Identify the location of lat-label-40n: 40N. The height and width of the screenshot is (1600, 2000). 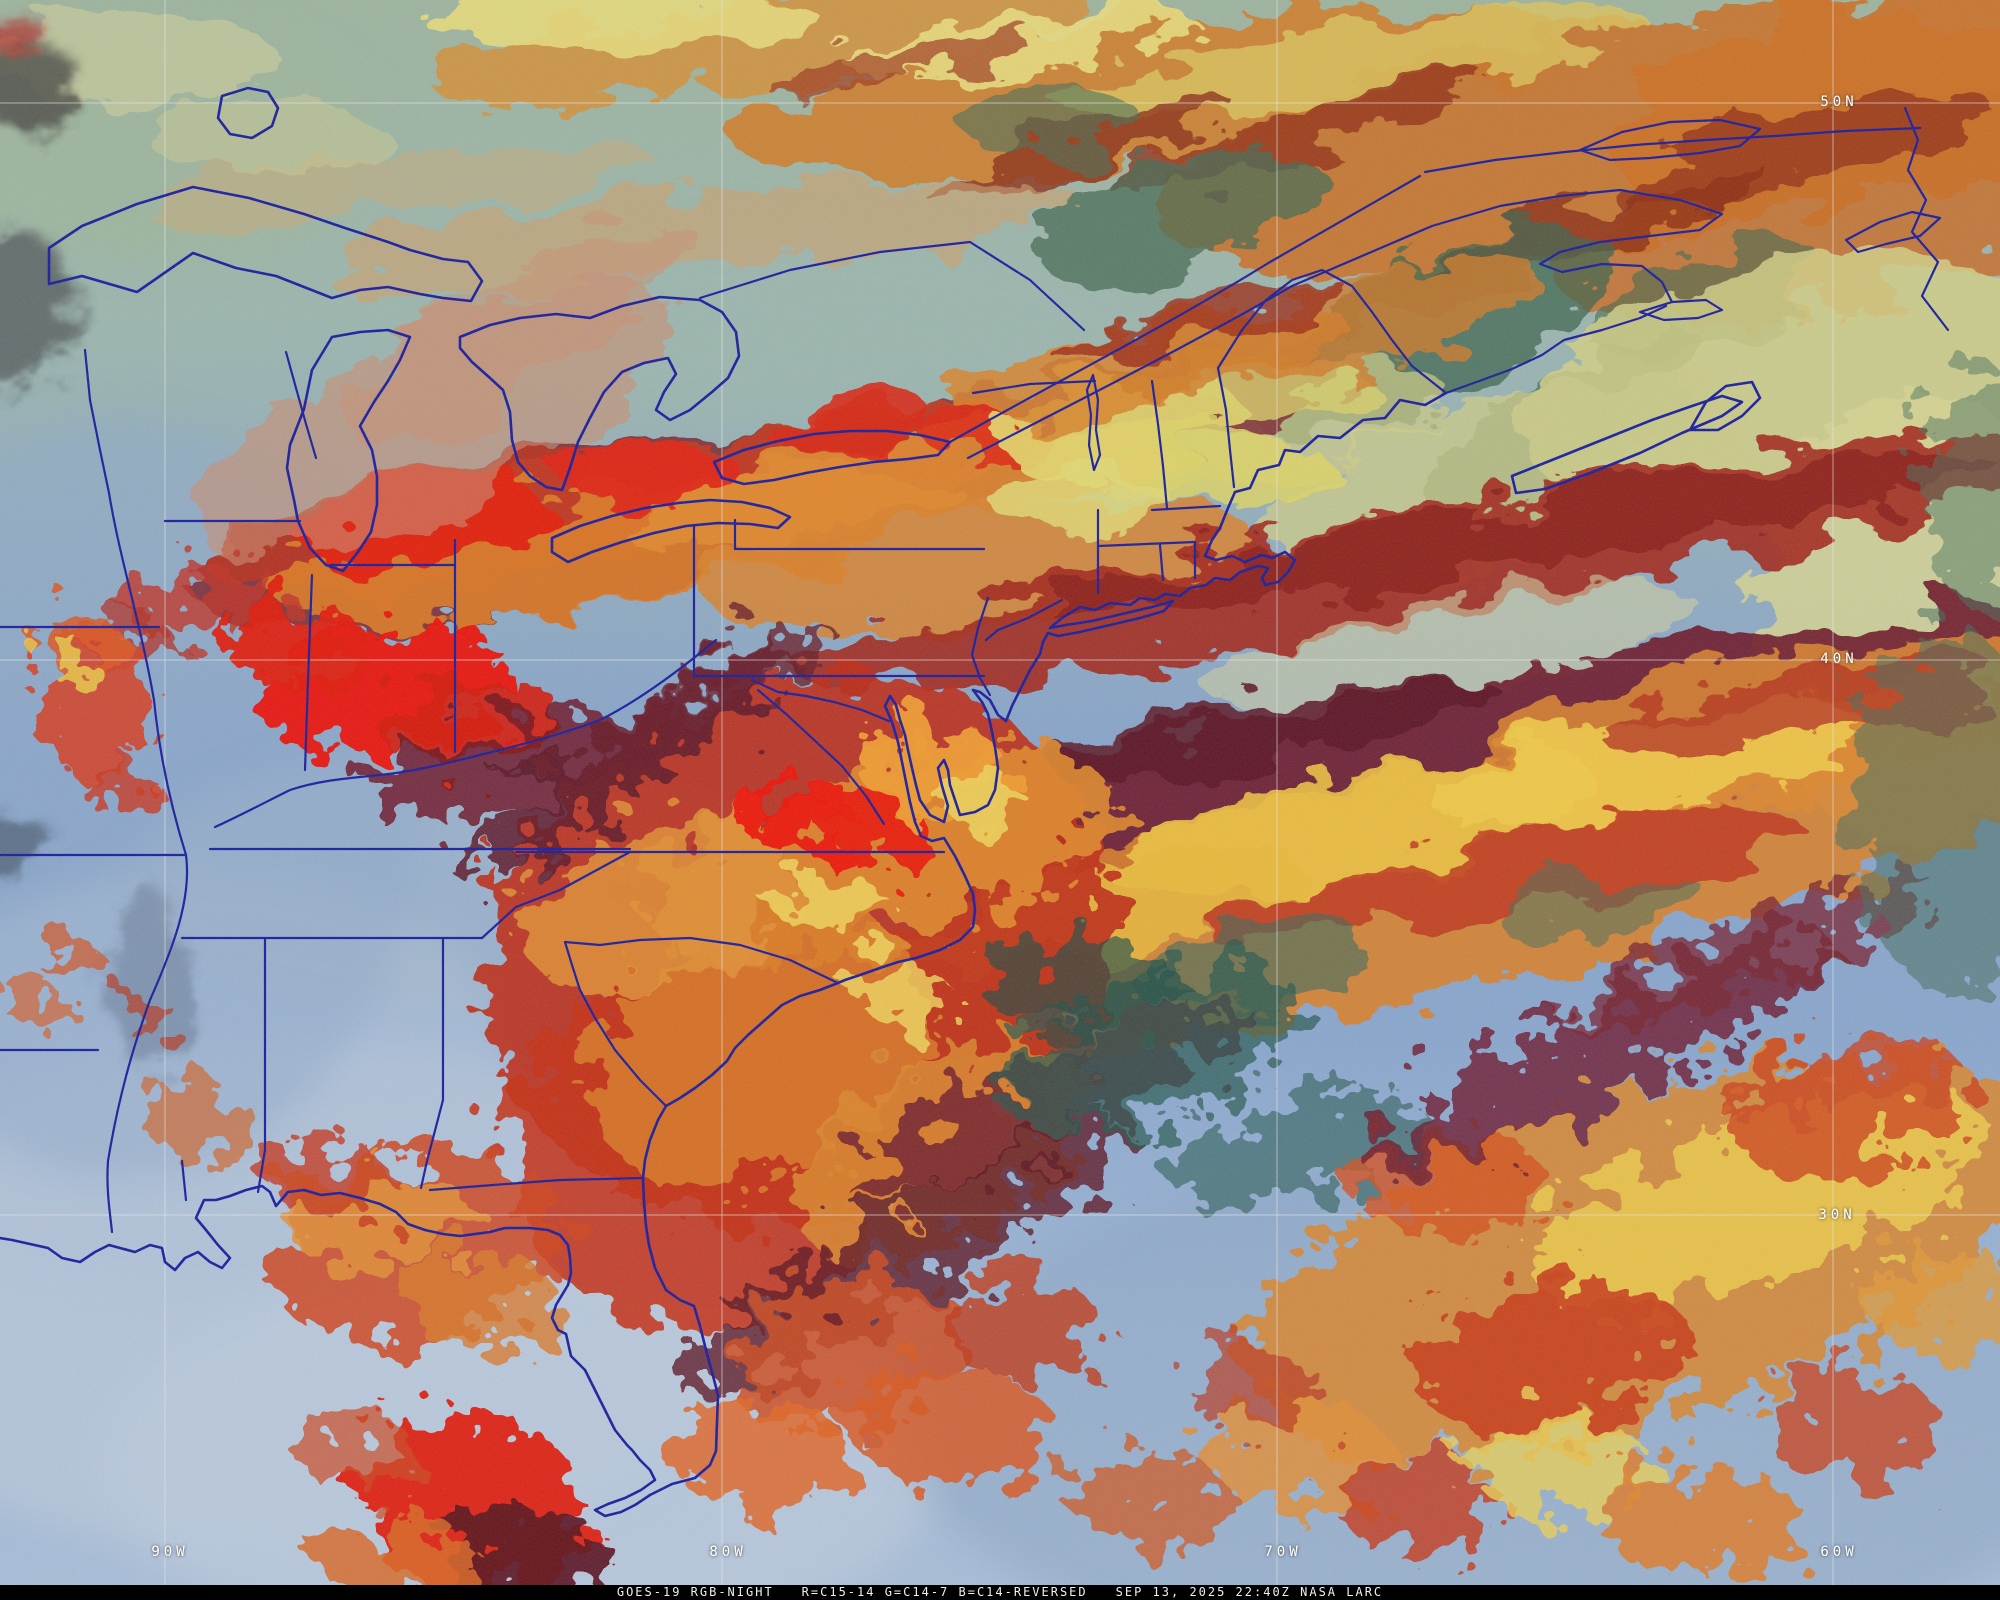
(1839, 659).